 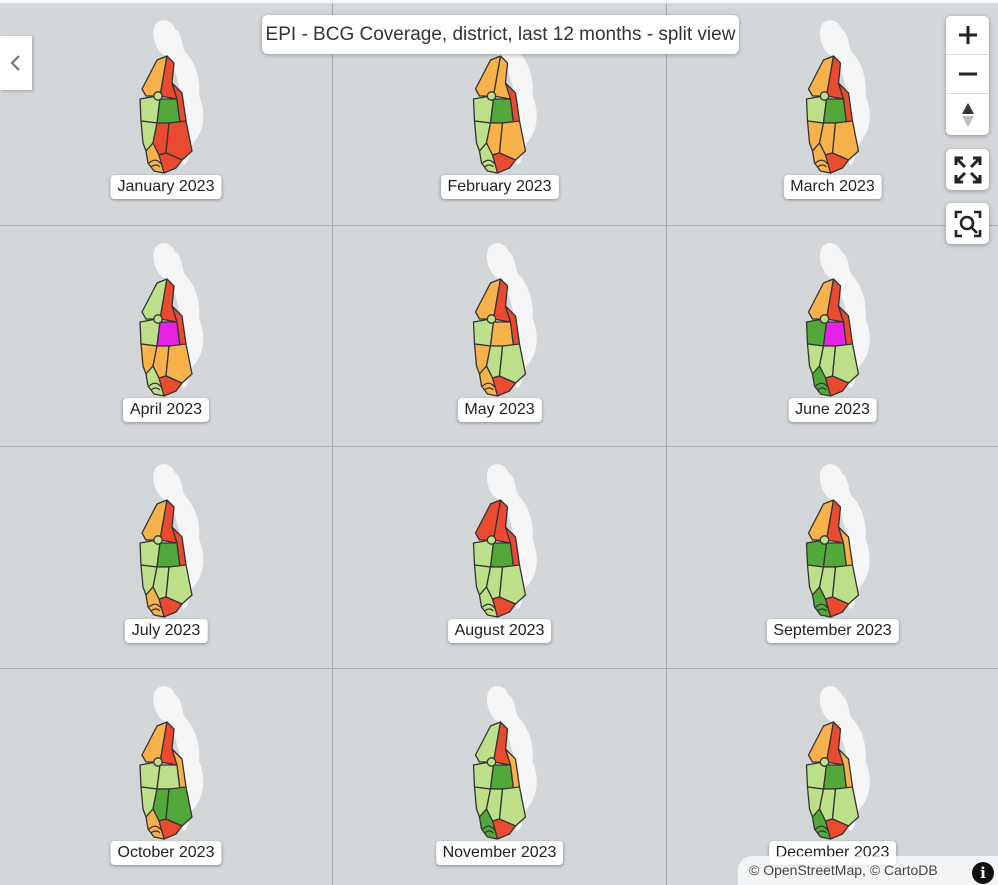 I want to click on map-panel: August 2023, so click(x=499, y=557).